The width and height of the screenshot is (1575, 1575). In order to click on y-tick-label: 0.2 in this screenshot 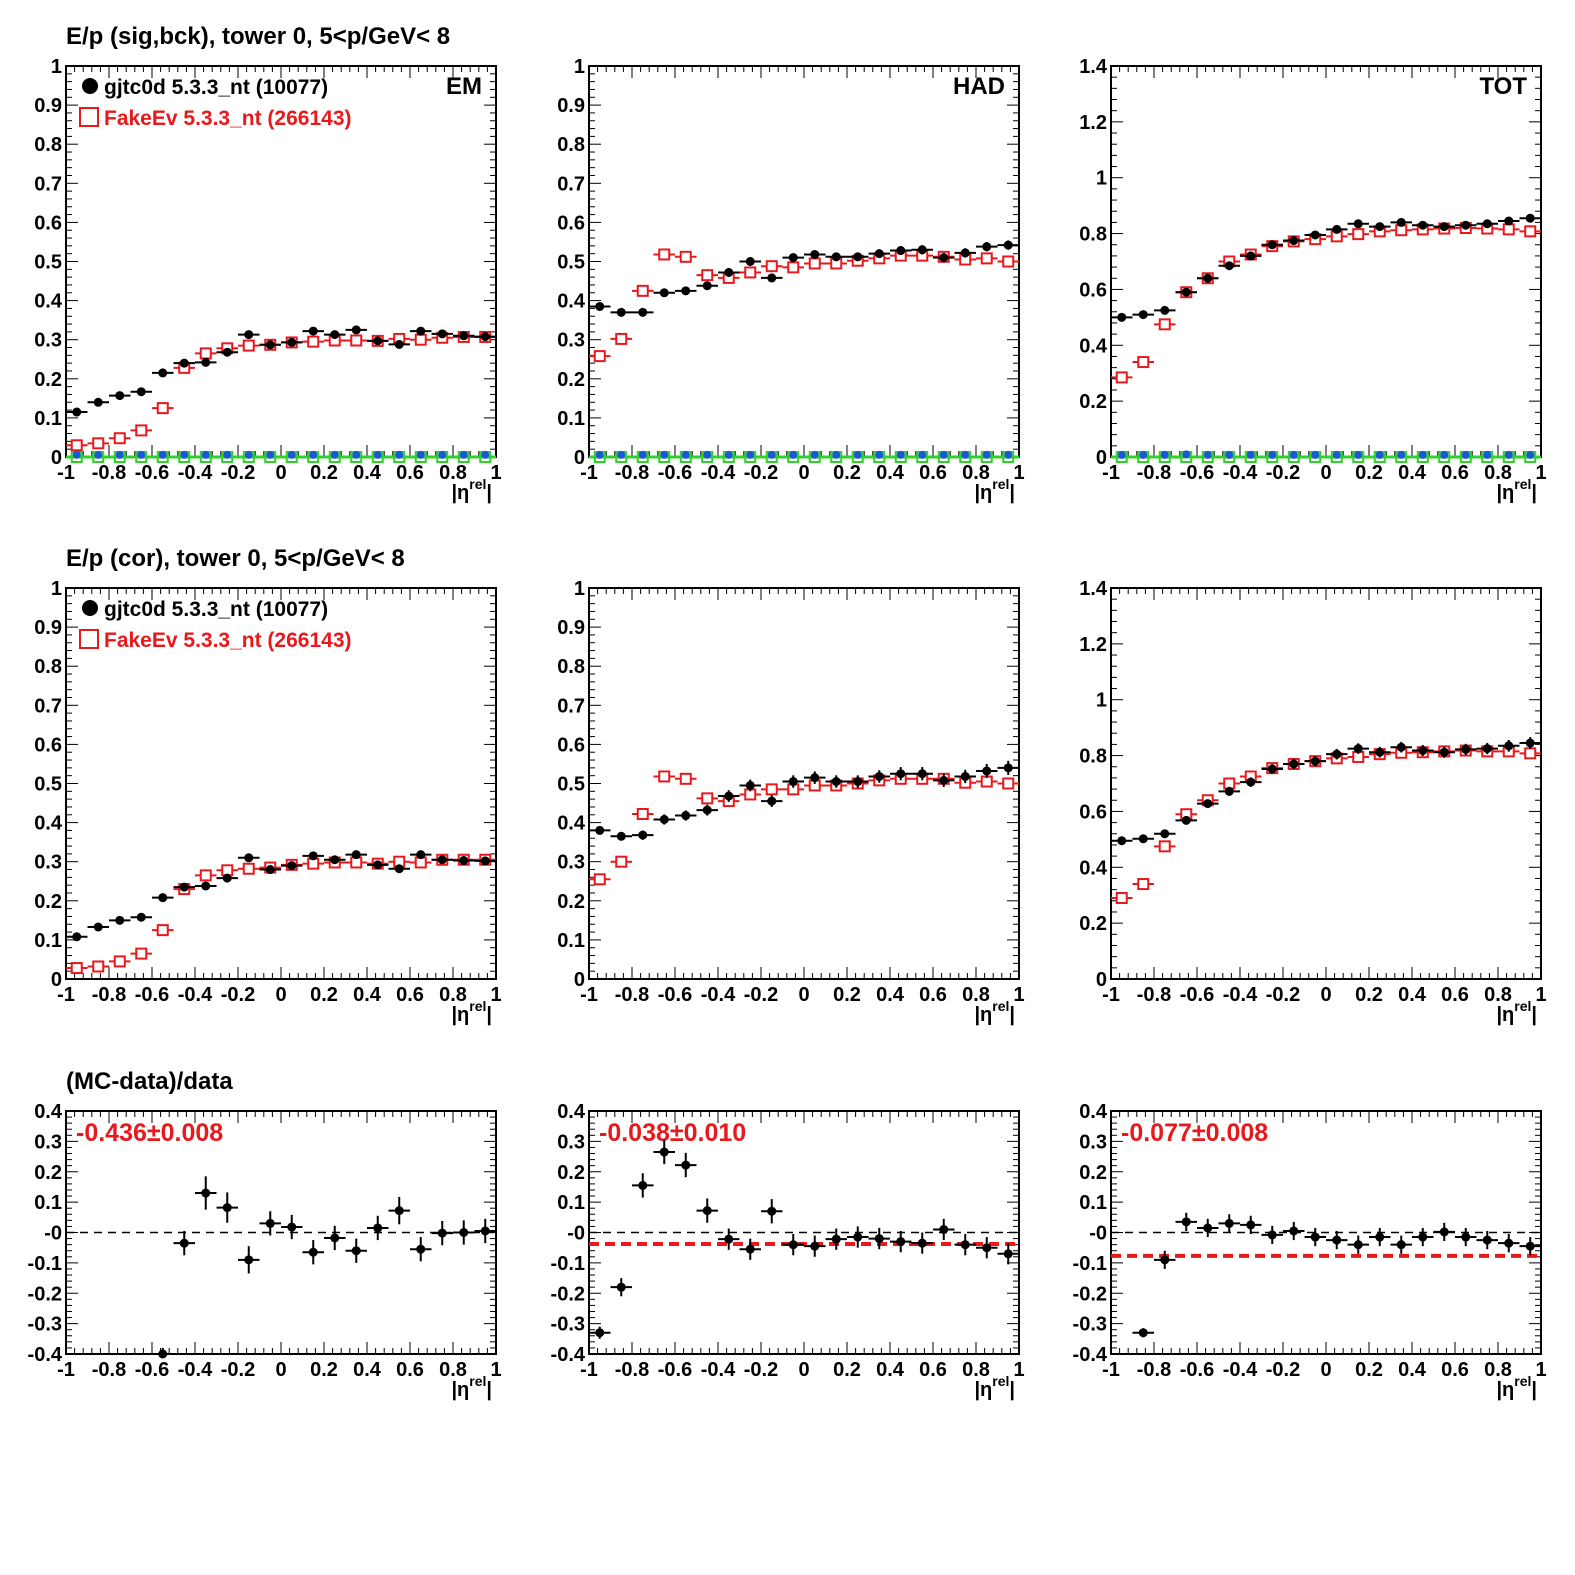, I will do `click(1093, 924)`.